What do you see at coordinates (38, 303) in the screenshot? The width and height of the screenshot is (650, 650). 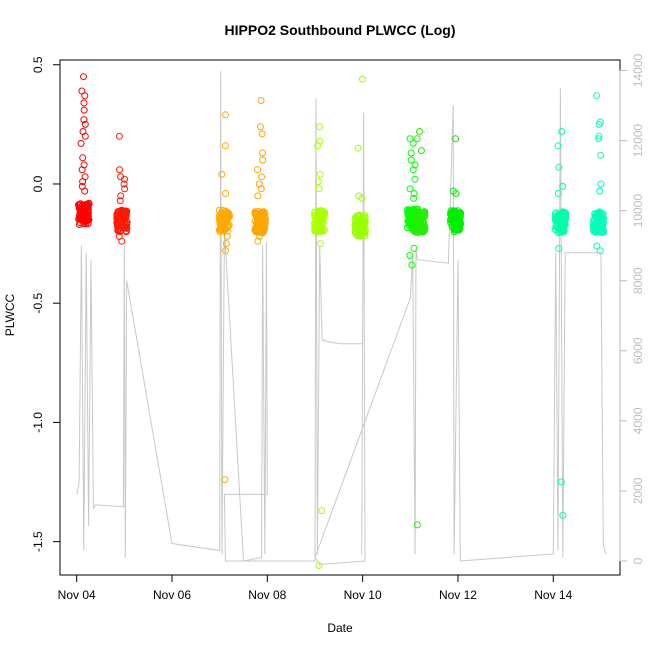 I see `y-tick-label: -0.5` at bounding box center [38, 303].